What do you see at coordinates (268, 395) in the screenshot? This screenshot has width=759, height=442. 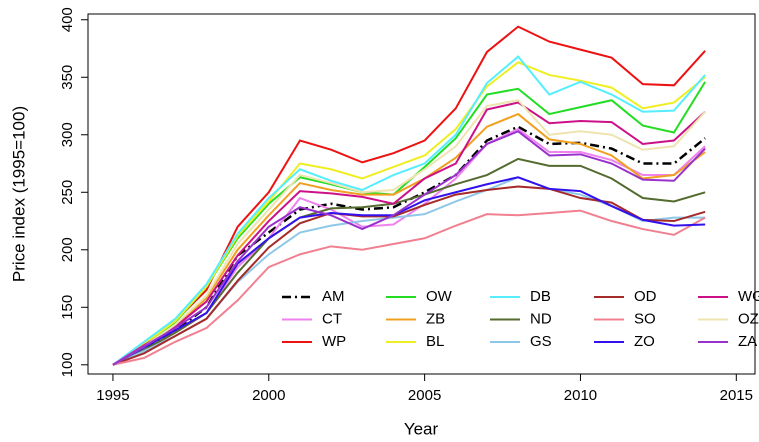 I see `x-tick-label: 2000` at bounding box center [268, 395].